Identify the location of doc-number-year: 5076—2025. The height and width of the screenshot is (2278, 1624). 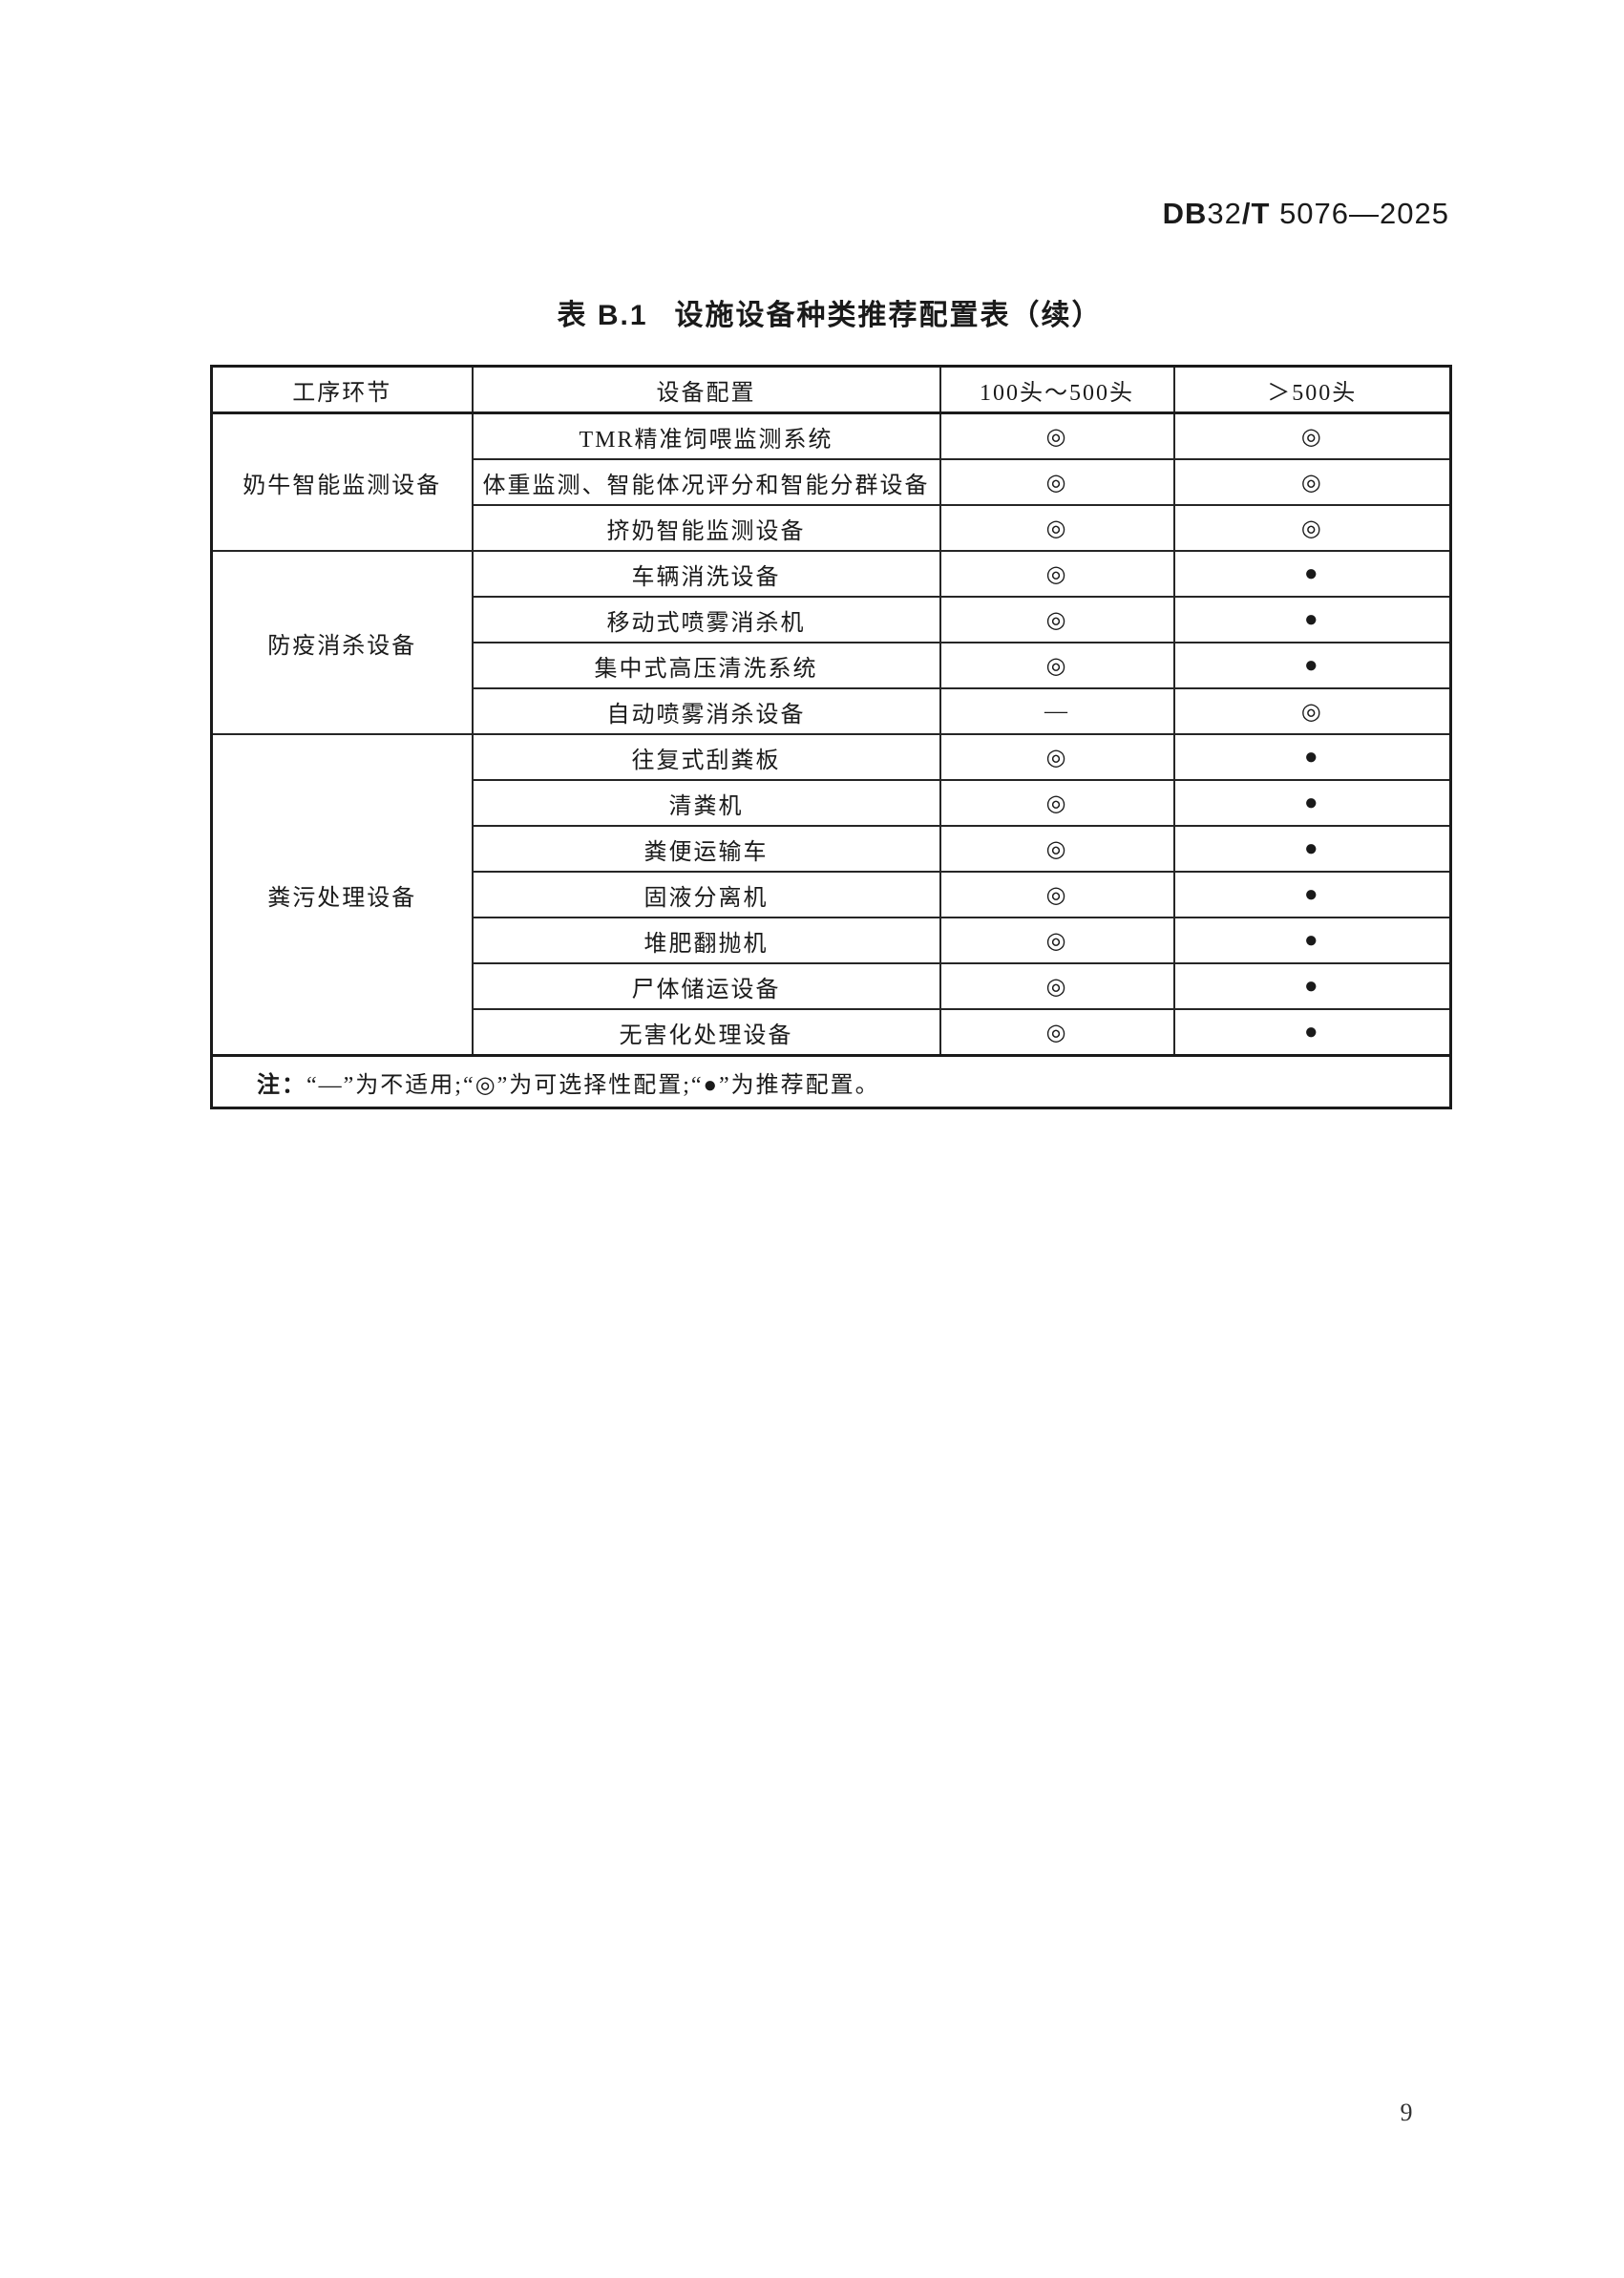
(1359, 213).